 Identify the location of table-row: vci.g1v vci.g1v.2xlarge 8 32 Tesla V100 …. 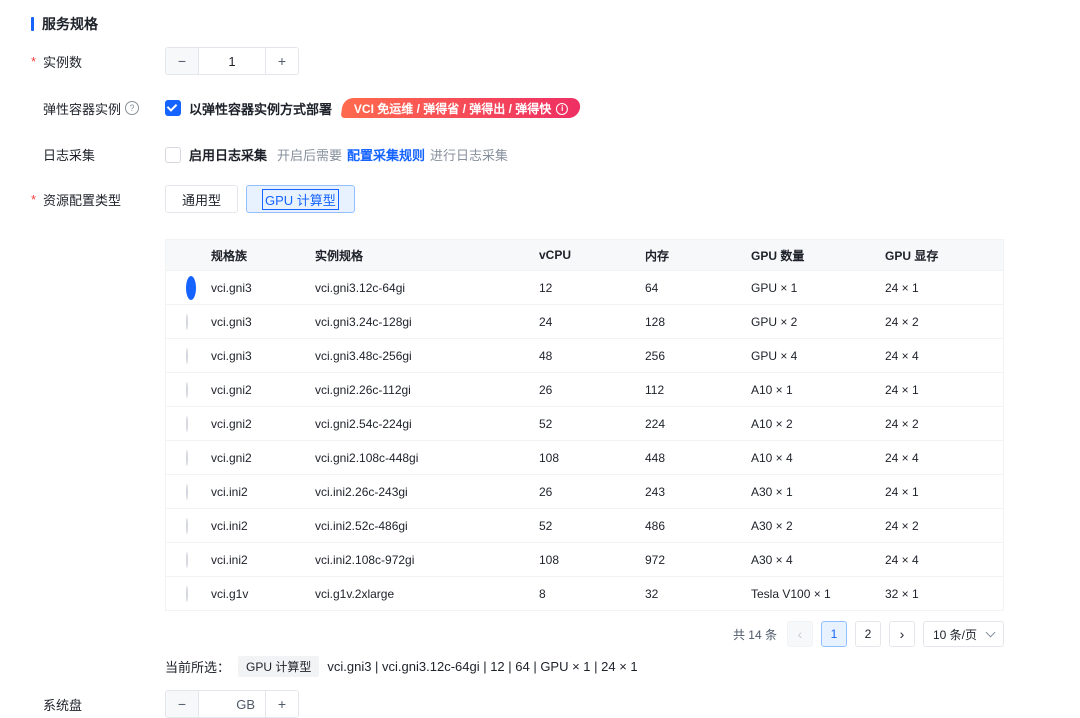
(584, 593).